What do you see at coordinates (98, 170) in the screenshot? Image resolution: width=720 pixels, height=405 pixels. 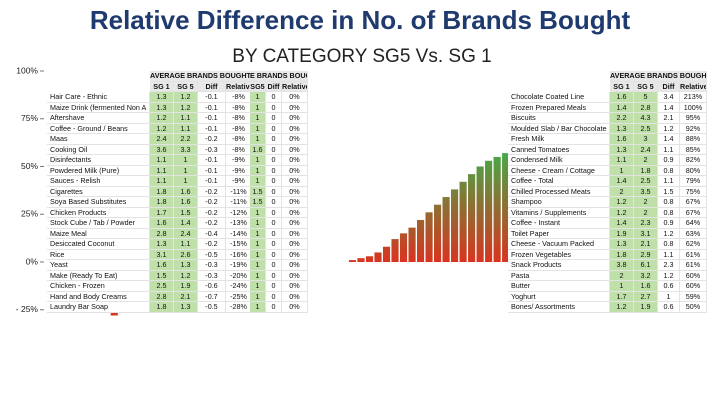 I see `row-label: Powdered Milk (Pure)` at bounding box center [98, 170].